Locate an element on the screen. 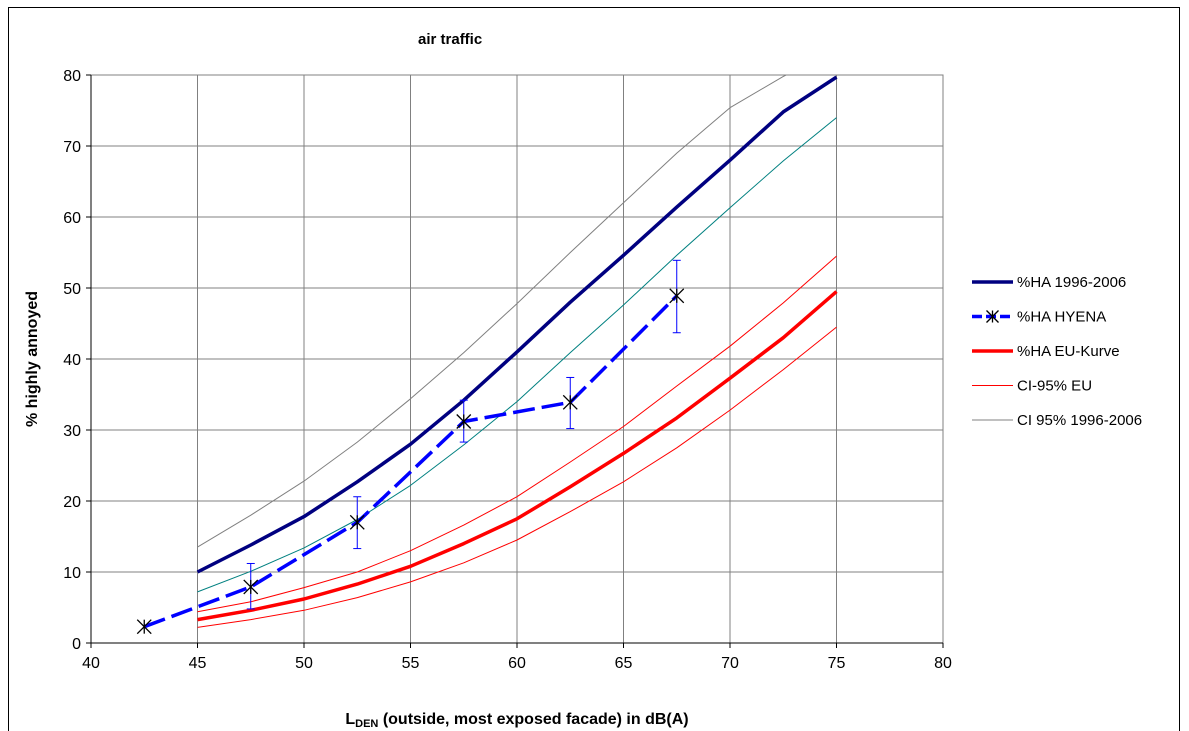 The image size is (1189, 731). x-tick-label: 55 is located at coordinates (411, 663).